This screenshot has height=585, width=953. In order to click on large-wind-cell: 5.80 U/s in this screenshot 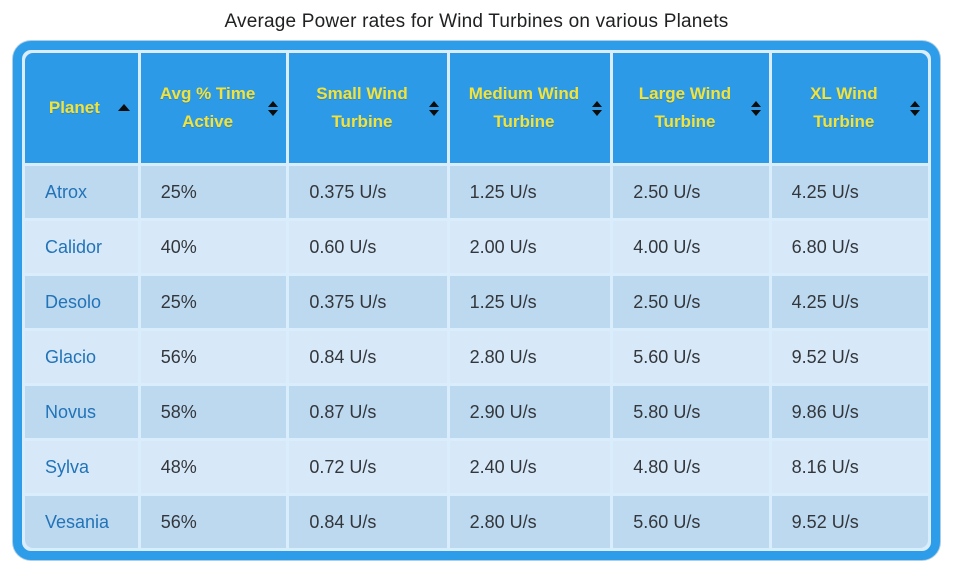, I will do `click(691, 412)`.